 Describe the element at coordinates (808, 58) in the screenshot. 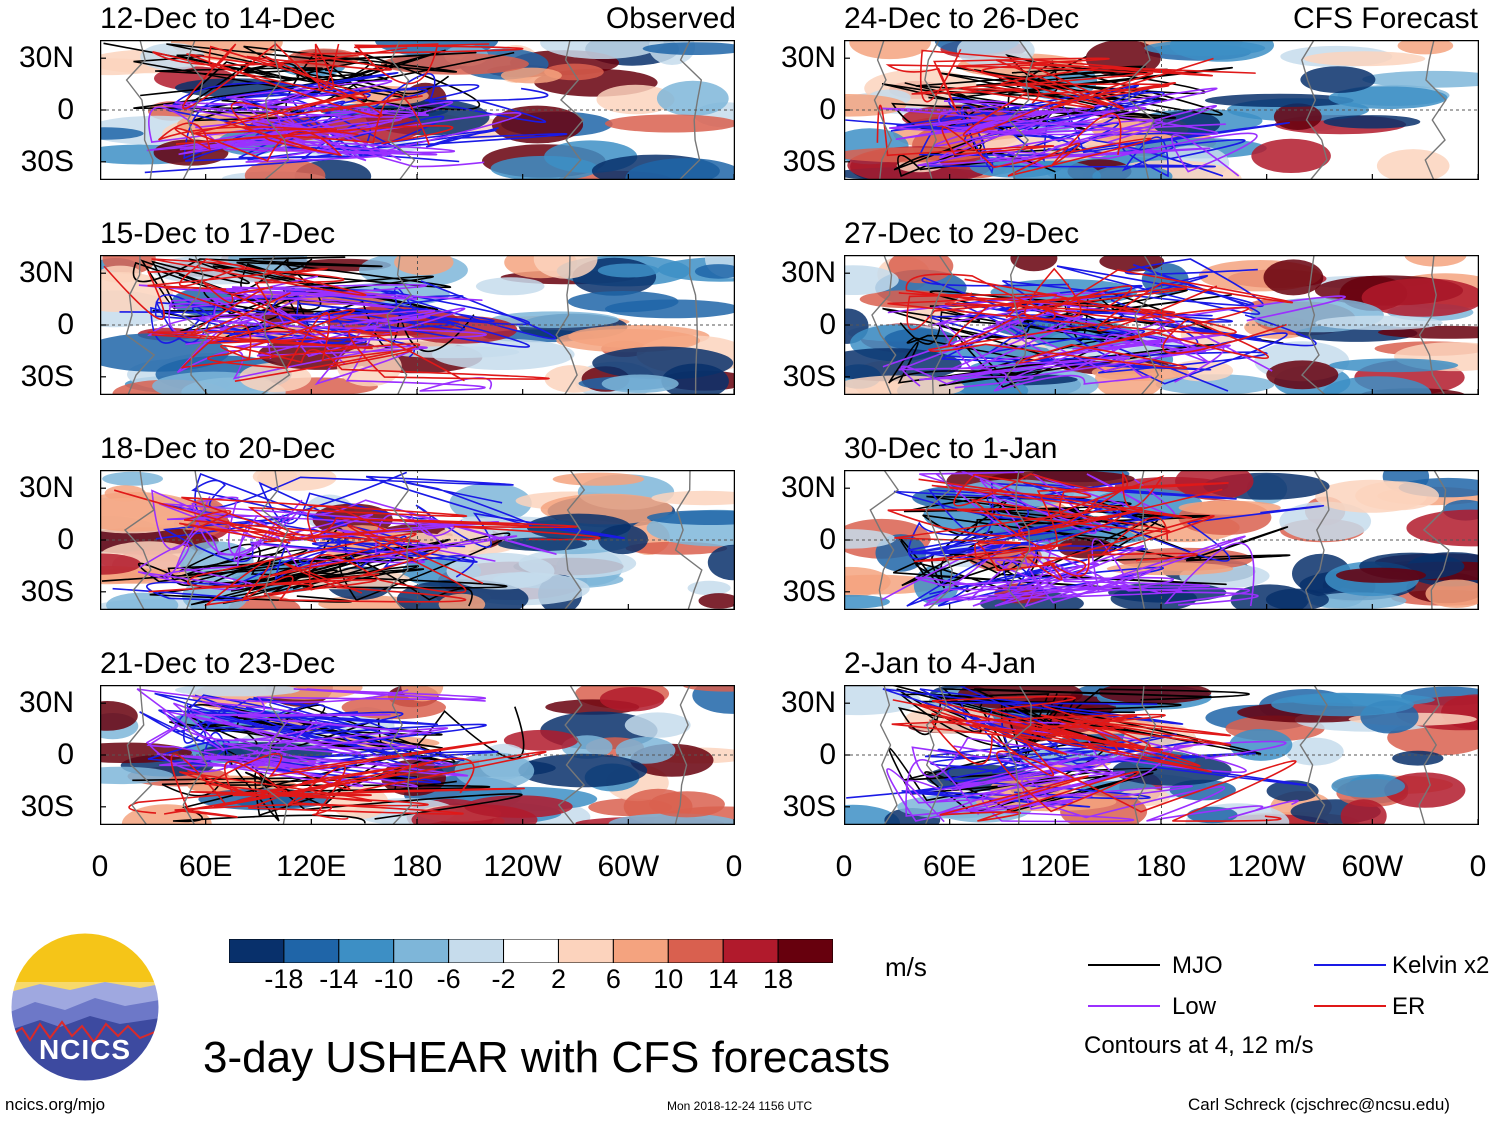

I see `y-tick-label: 30N` at that location.